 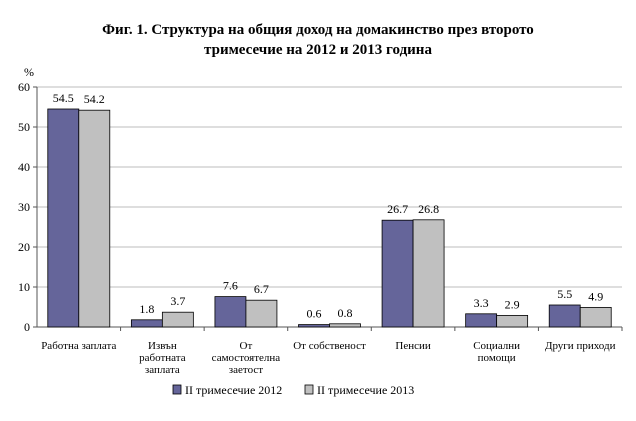 I want to click on y-tick-label: 10, so click(x=24, y=287).